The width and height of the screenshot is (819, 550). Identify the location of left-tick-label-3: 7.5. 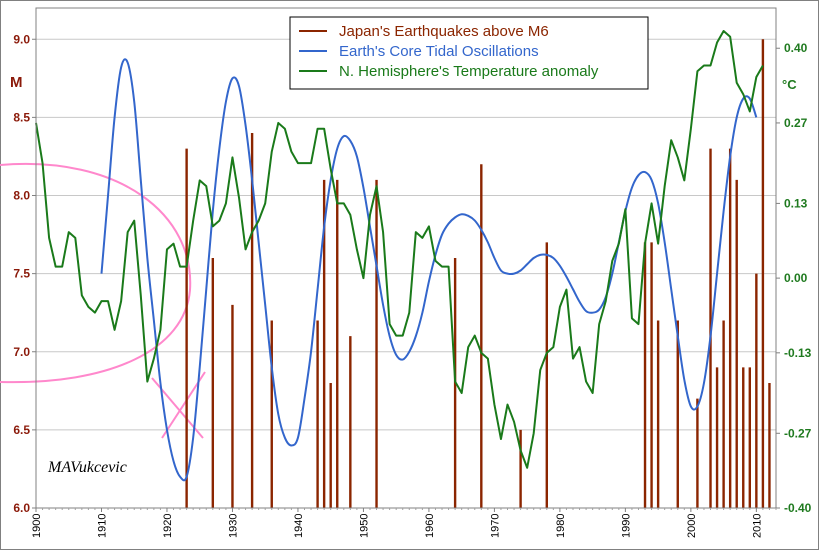
(21, 274).